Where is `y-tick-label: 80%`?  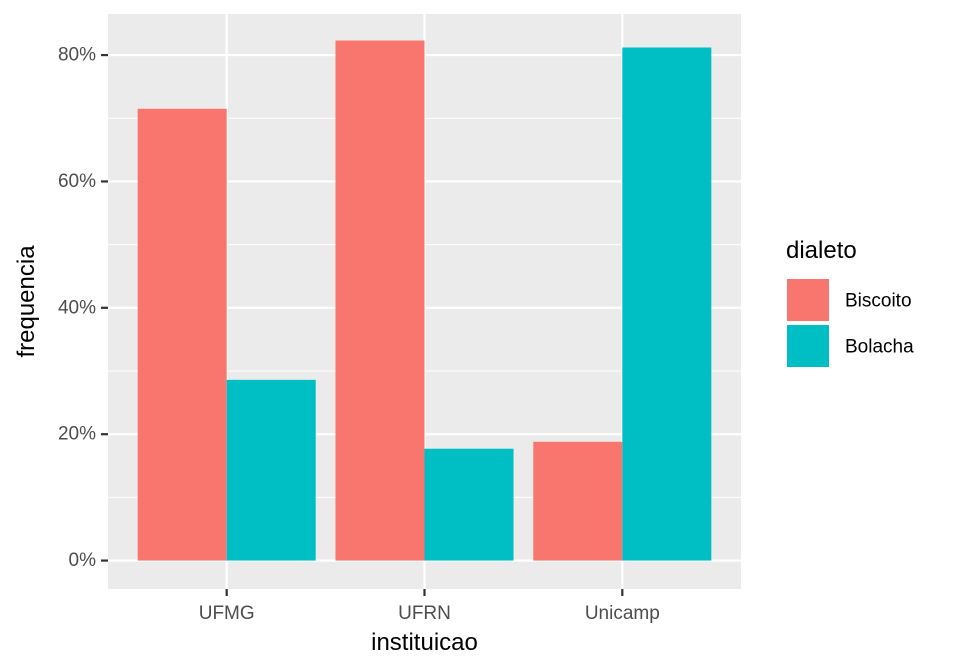
y-tick-label: 80% is located at coordinates (77, 55).